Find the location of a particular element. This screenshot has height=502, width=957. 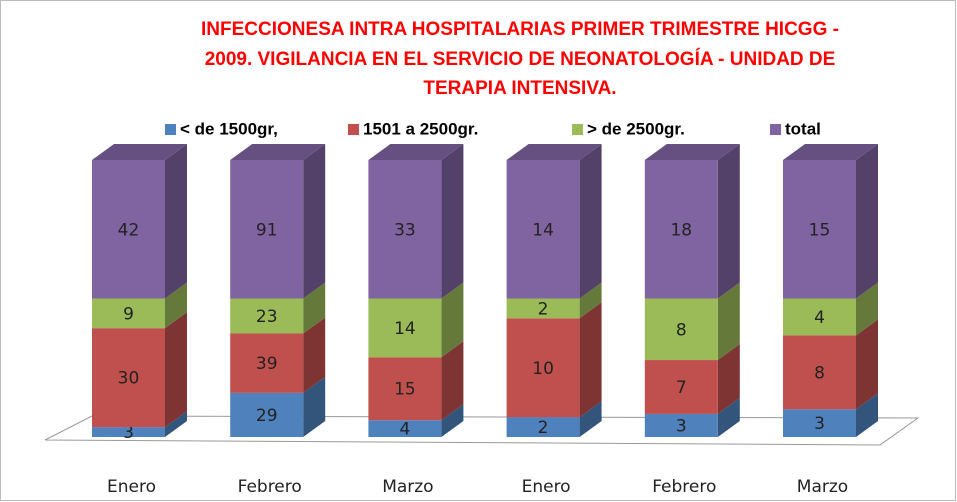

data-label: 9 is located at coordinates (128, 314).